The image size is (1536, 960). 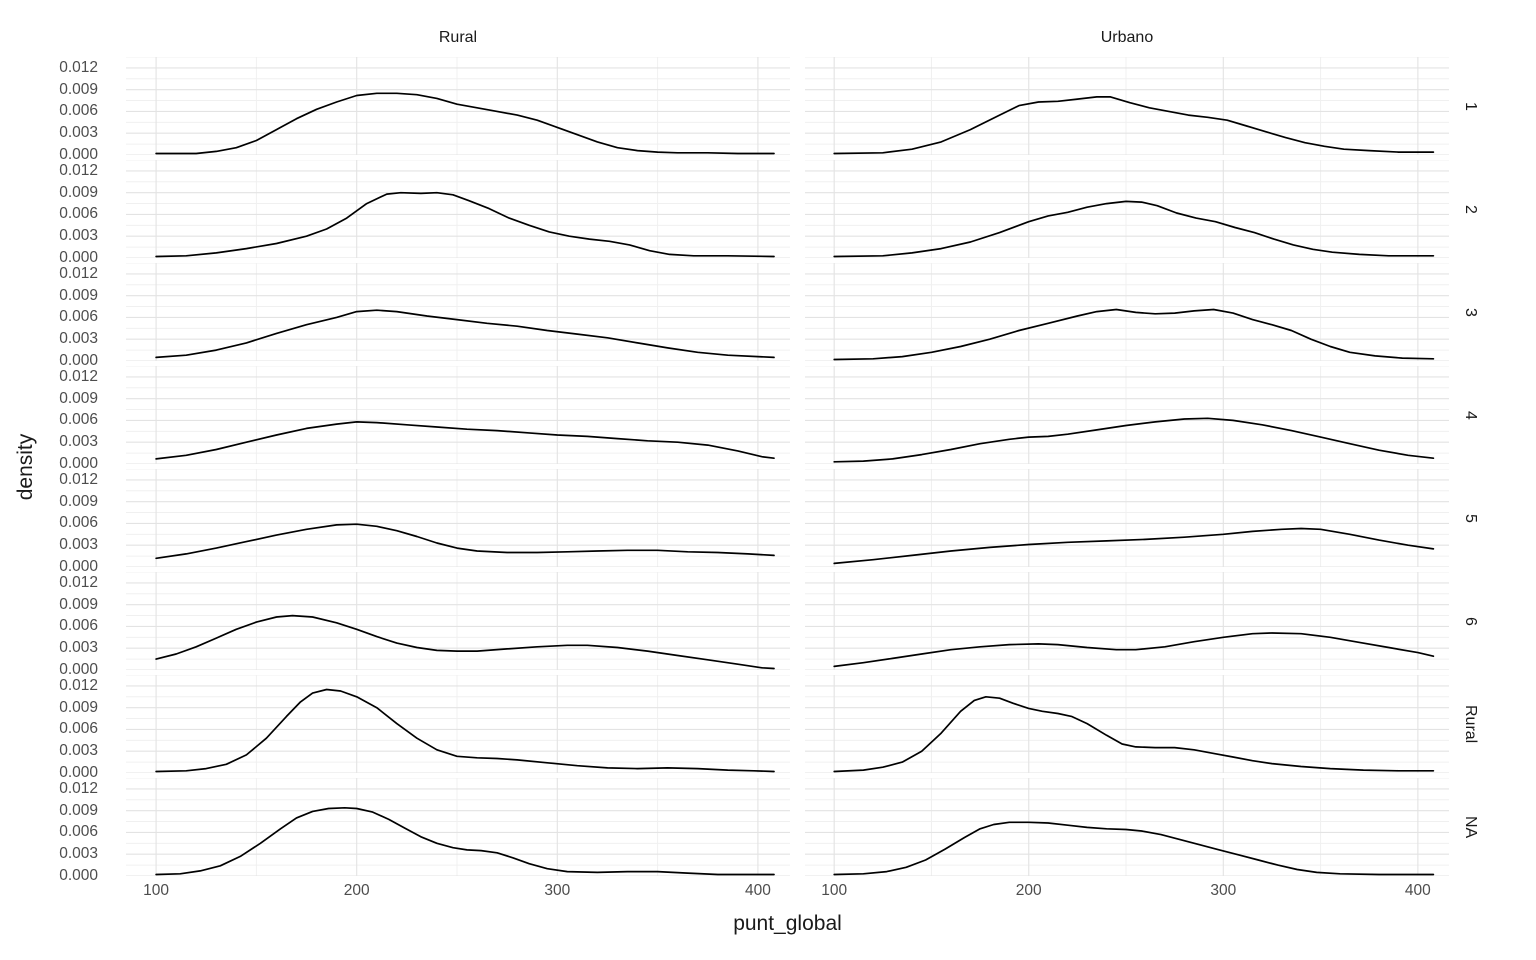 I want to click on facet-column-label: Urbano, so click(x=1127, y=37).